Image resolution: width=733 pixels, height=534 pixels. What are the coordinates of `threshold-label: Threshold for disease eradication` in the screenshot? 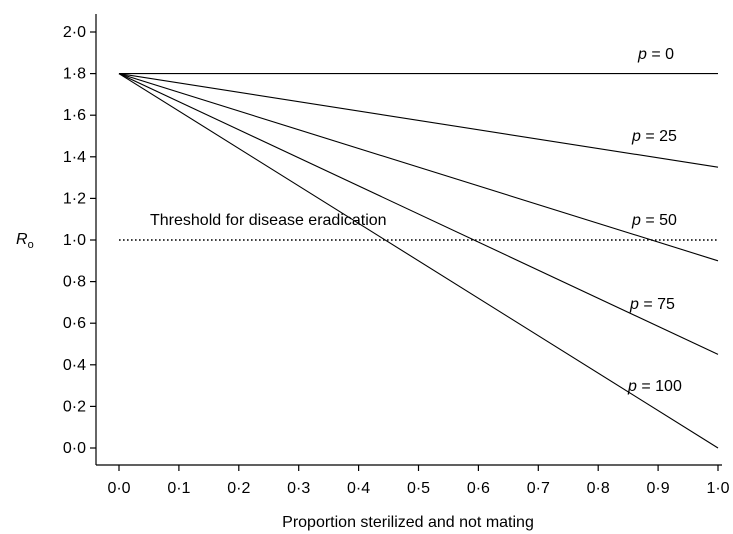 It's located at (268, 220).